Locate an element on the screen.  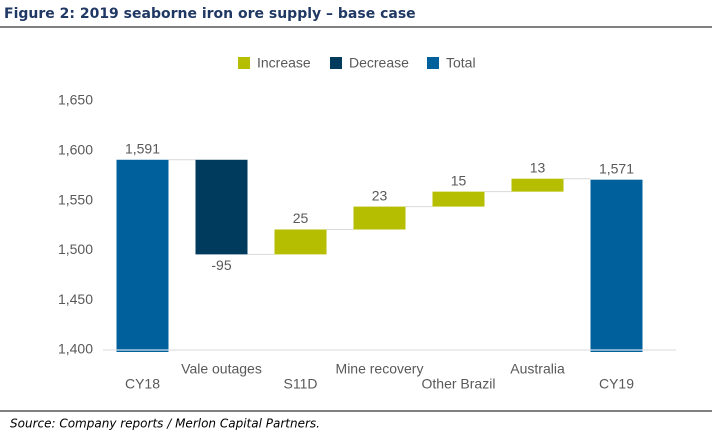
y-tick-label: 1,550 is located at coordinates (75, 199).